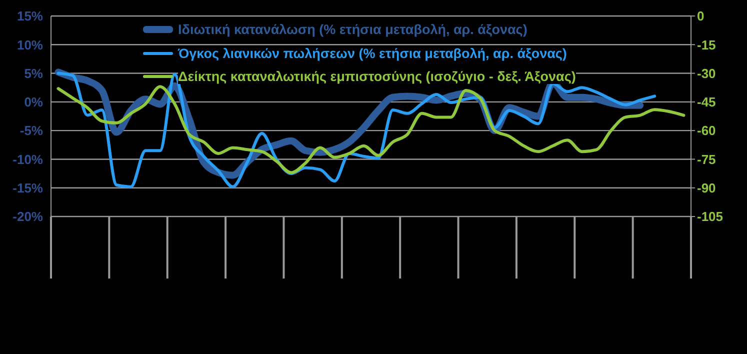 The image size is (747, 354). Describe the element at coordinates (353, 30) in the screenshot. I see `legend-label: Ιδιωτική κατανάλωση (% ετήσια μεταβολή, αρ. άξονας)` at that location.